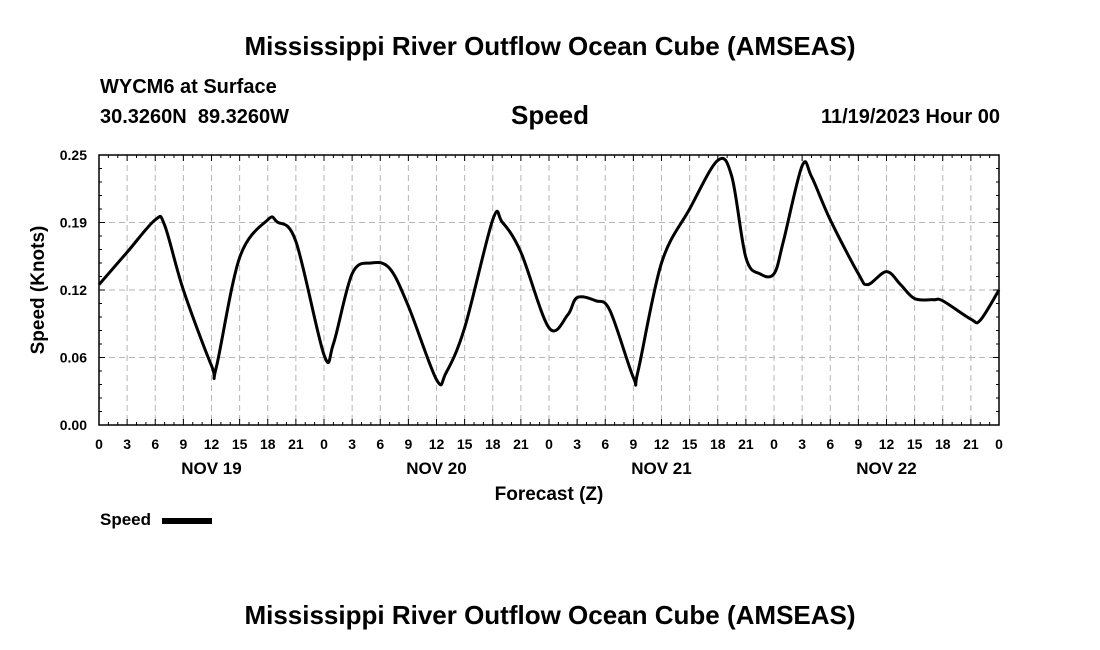 This screenshot has height=650, width=1100. Describe the element at coordinates (73, 425) in the screenshot. I see `y-tick-label: 0.00` at that location.